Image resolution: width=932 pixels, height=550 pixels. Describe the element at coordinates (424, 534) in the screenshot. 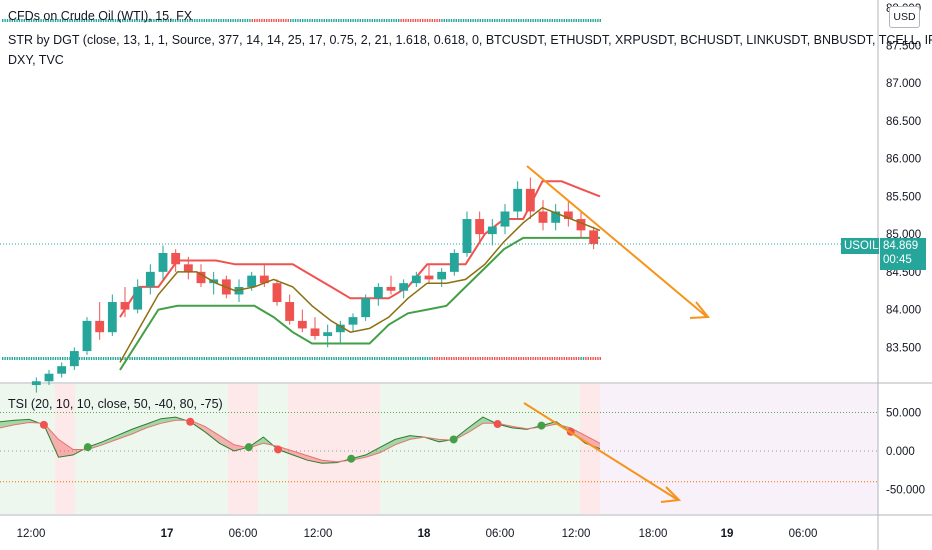

I see `time-tick: 18` at that location.